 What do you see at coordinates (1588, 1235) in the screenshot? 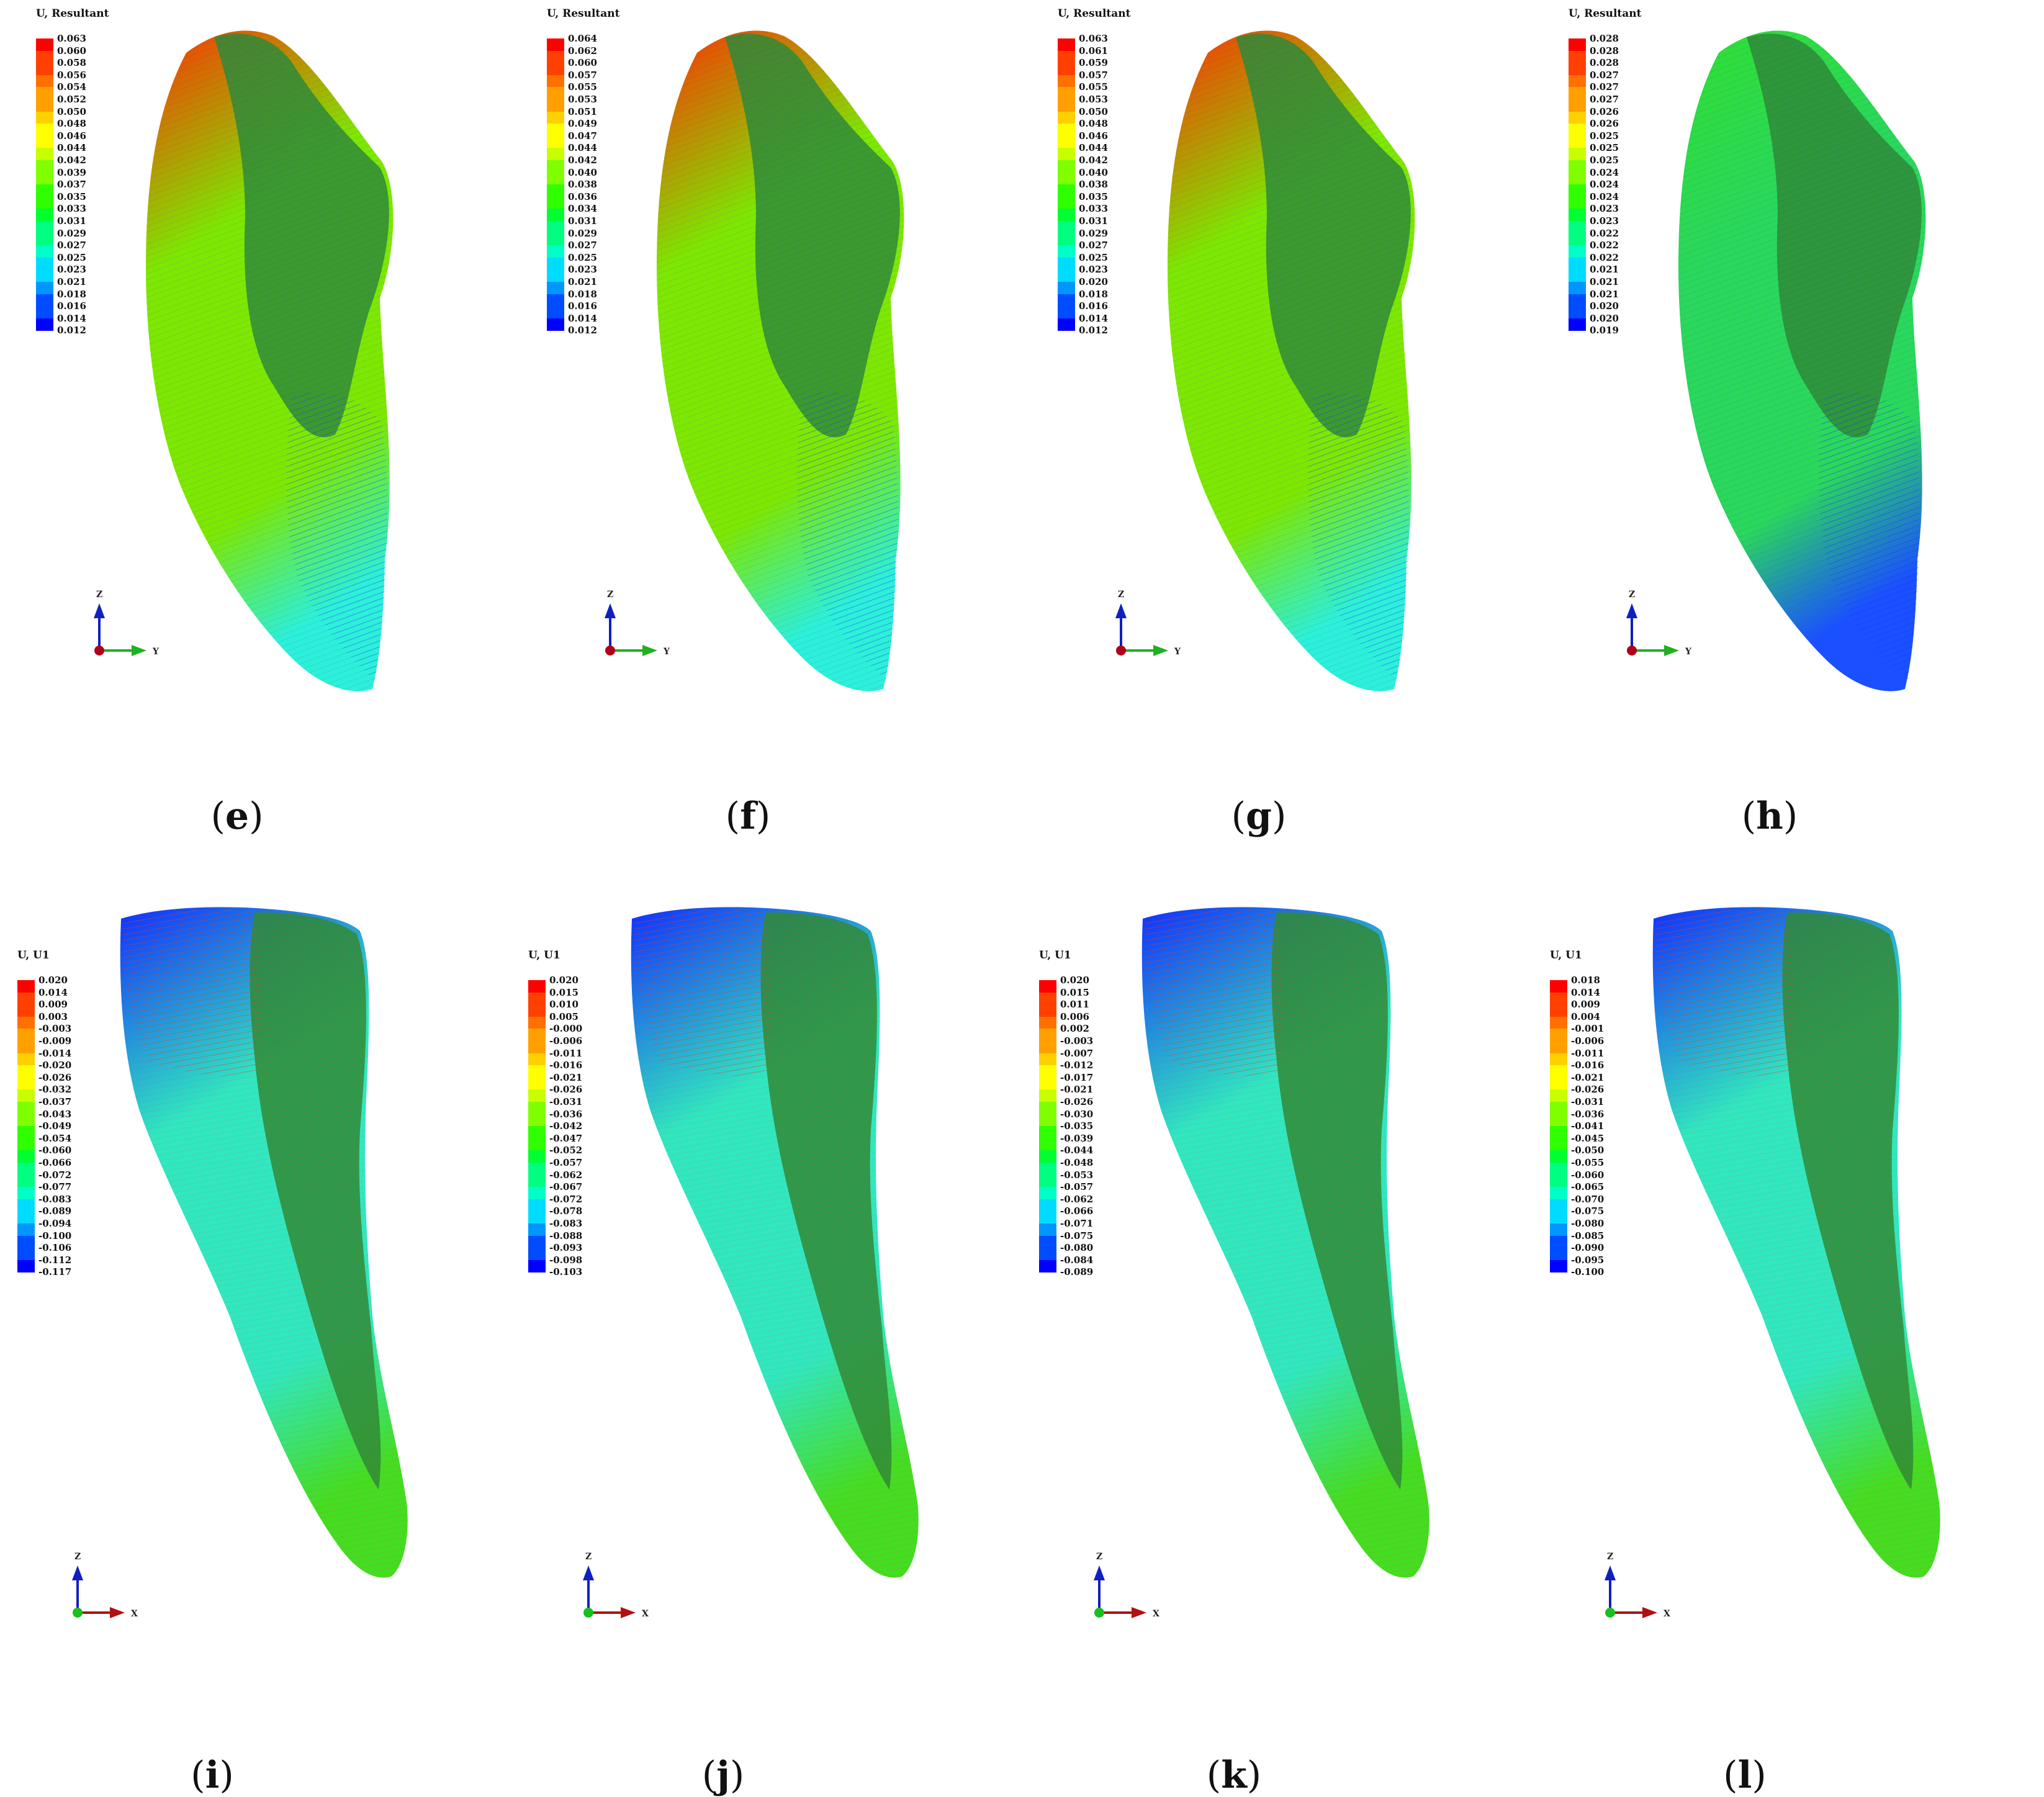
I see `legend-value: -0.085` at bounding box center [1588, 1235].